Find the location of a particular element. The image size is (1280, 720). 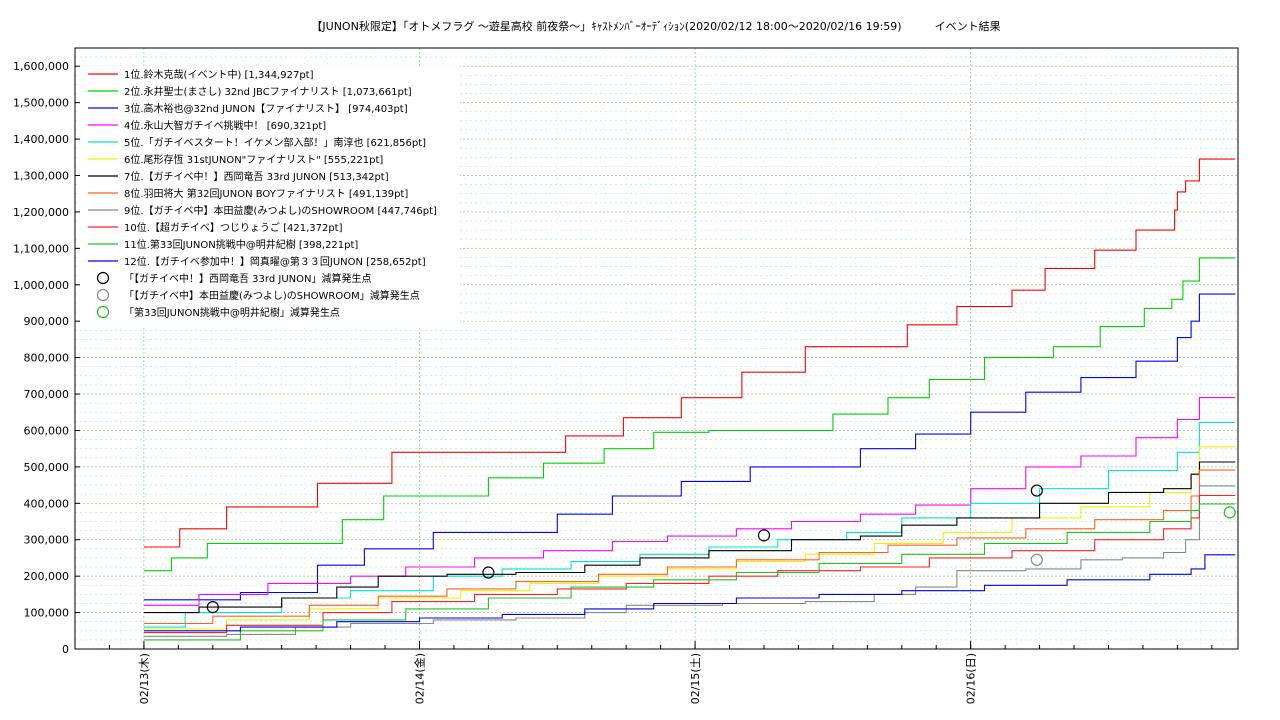

y-tick-label: 400,000 is located at coordinates (47, 503).